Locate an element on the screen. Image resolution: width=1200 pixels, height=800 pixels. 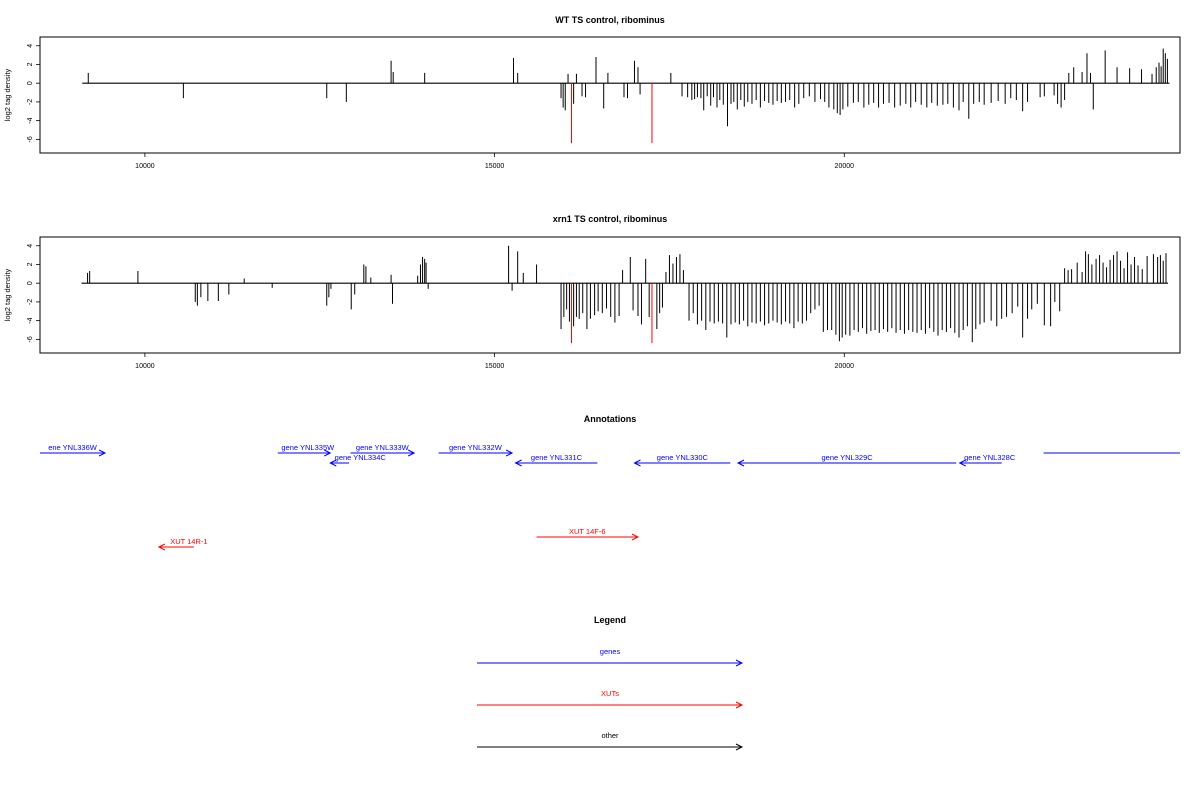
feature-label: gene YNL329C is located at coordinates (848, 457).